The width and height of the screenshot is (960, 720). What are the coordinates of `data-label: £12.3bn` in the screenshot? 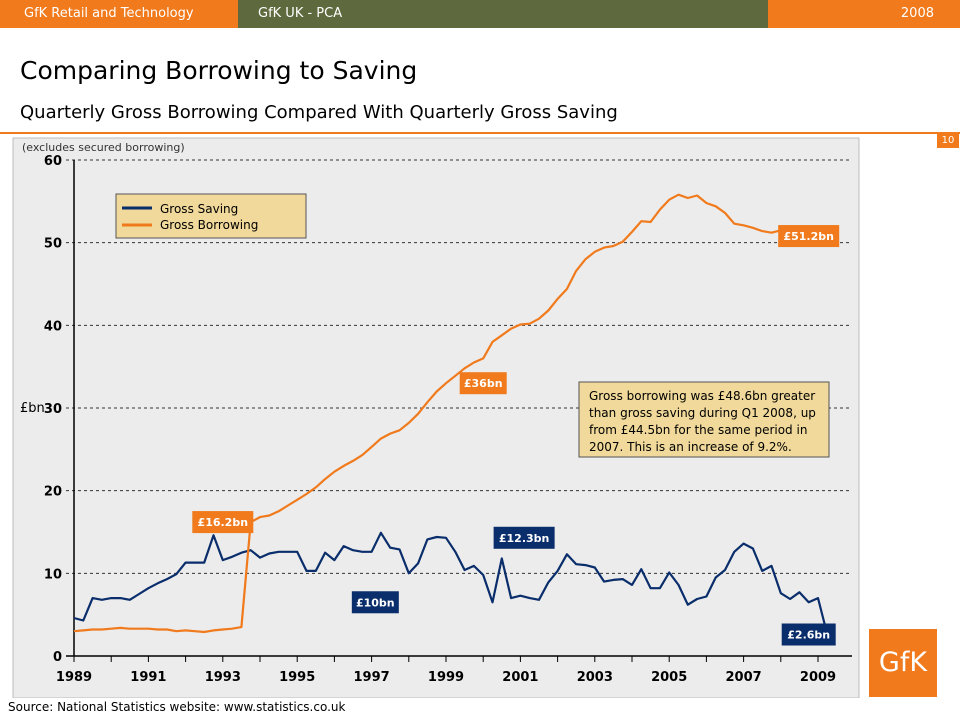 It's located at (524, 537).